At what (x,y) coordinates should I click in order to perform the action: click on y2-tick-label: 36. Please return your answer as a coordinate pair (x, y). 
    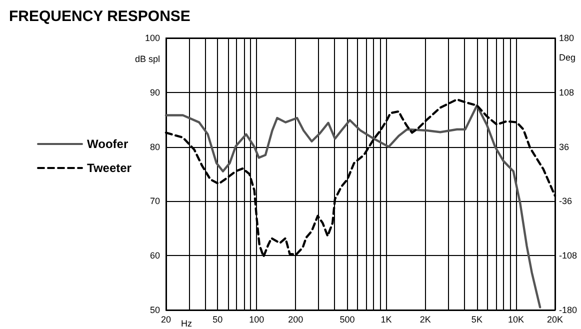
    Looking at the image, I should click on (564, 147).